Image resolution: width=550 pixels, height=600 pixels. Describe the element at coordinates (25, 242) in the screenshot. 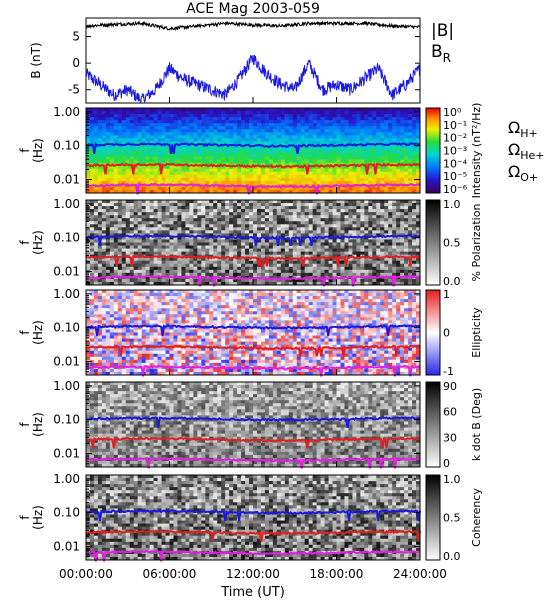

I see `f-axis-label: f` at that location.